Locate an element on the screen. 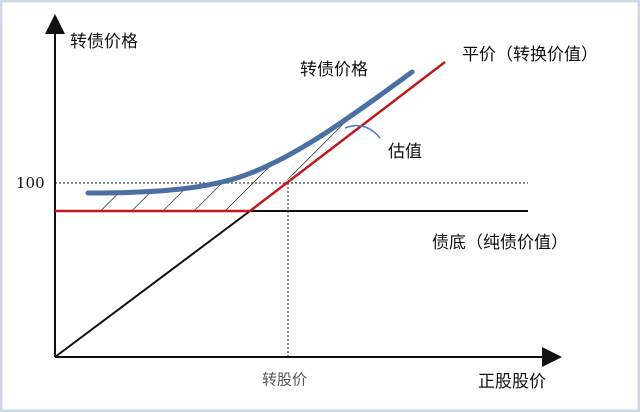 Image resolution: width=640 pixels, height=412 pixels. parity-line is located at coordinates (152, 284).